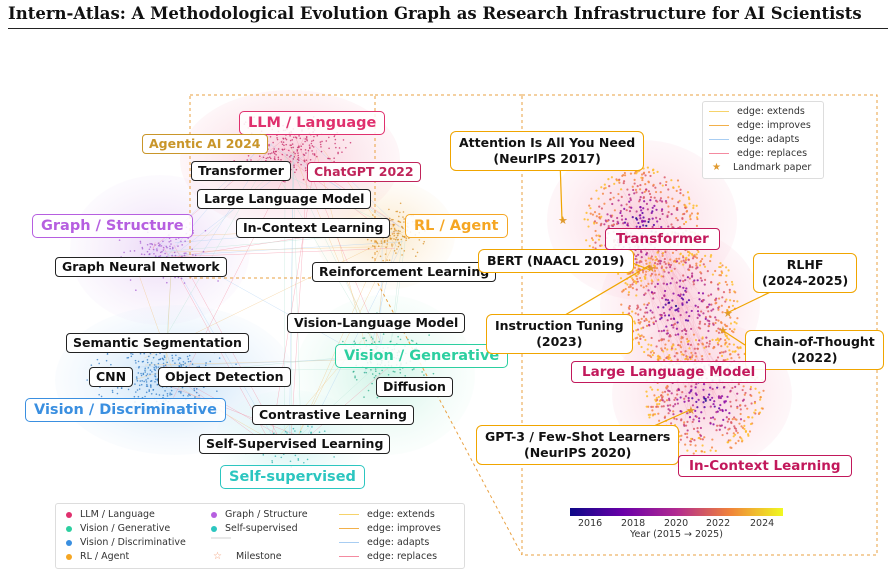 The height and width of the screenshot is (573, 896). What do you see at coordinates (754, 139) in the screenshot?
I see `right-legend-adapts: edge: adapts` at bounding box center [754, 139].